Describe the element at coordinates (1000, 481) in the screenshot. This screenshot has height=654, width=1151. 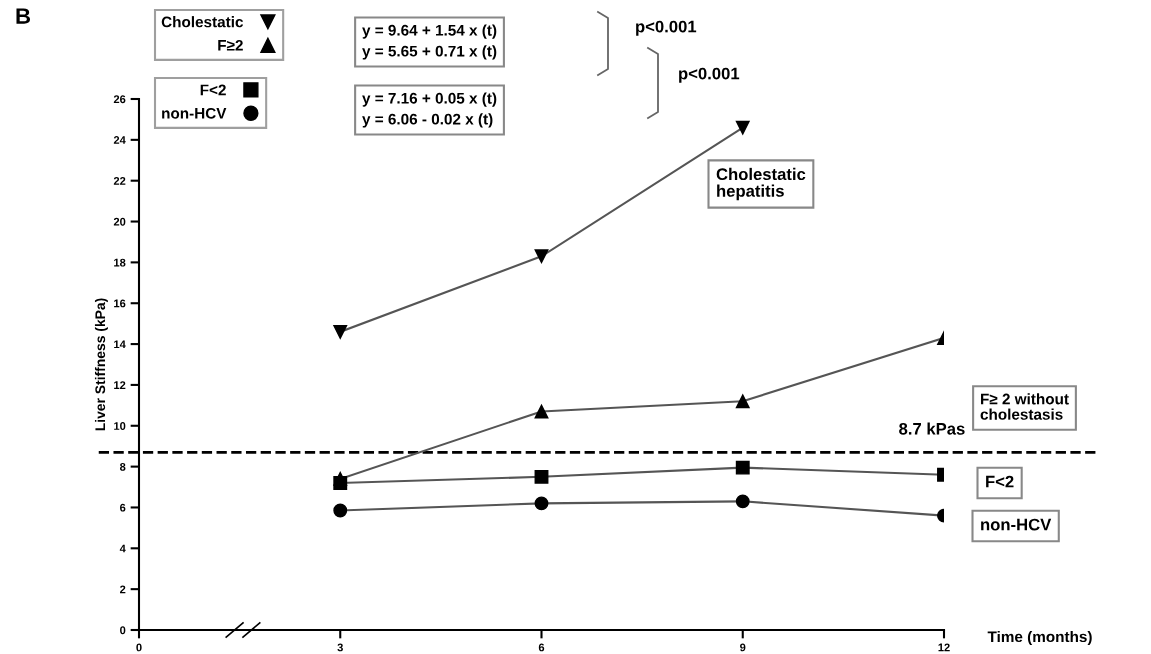
I see `text: F<2` at that location.